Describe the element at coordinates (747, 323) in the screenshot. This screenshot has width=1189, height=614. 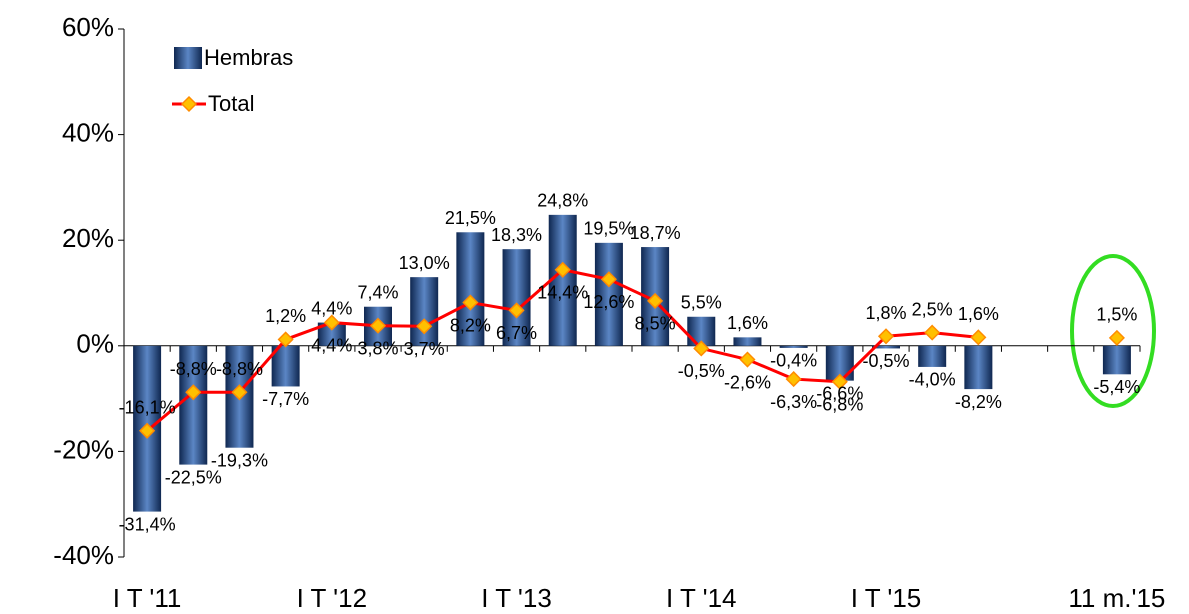
I see `bar-label: 1,6%` at that location.